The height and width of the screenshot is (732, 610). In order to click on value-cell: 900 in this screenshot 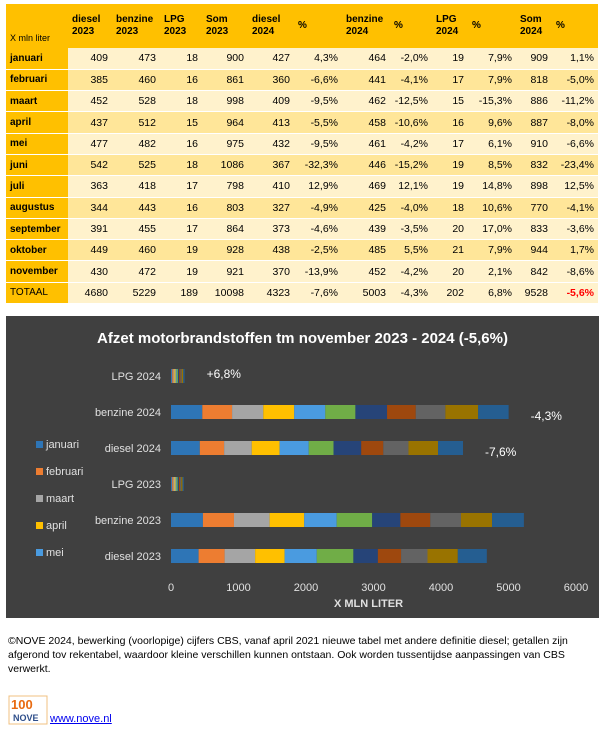, I will do `click(225, 59)`.